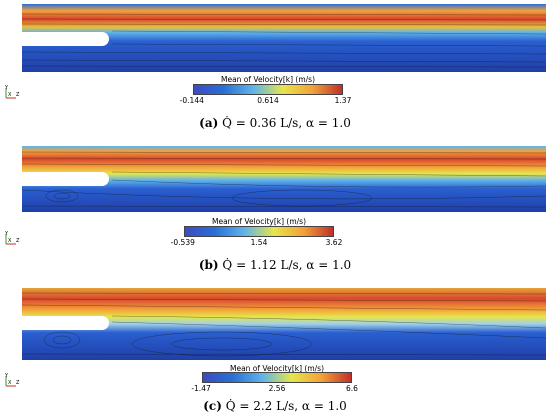 This screenshot has width=550, height=418. Describe the element at coordinates (259, 231) in the screenshot. I see `colorbar-b` at that location.